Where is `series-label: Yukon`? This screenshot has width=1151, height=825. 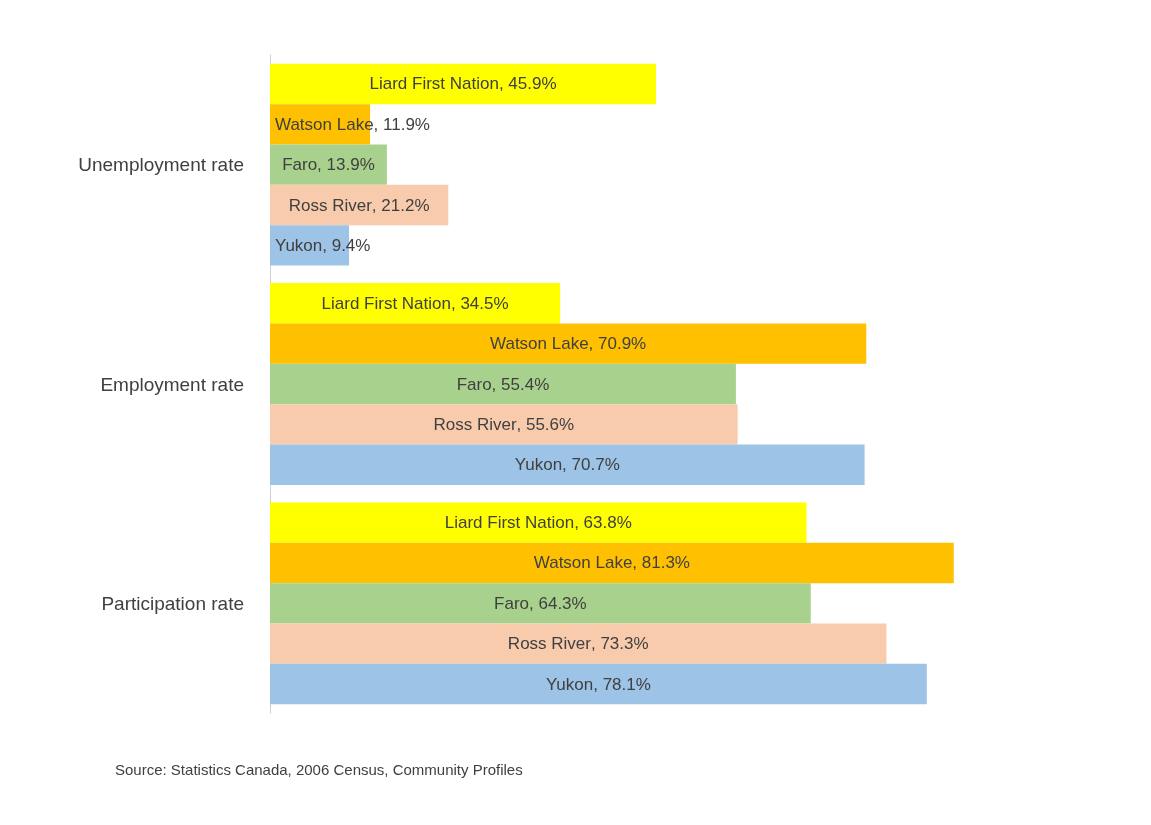
series-label: Yukon is located at coordinates (299, 245).